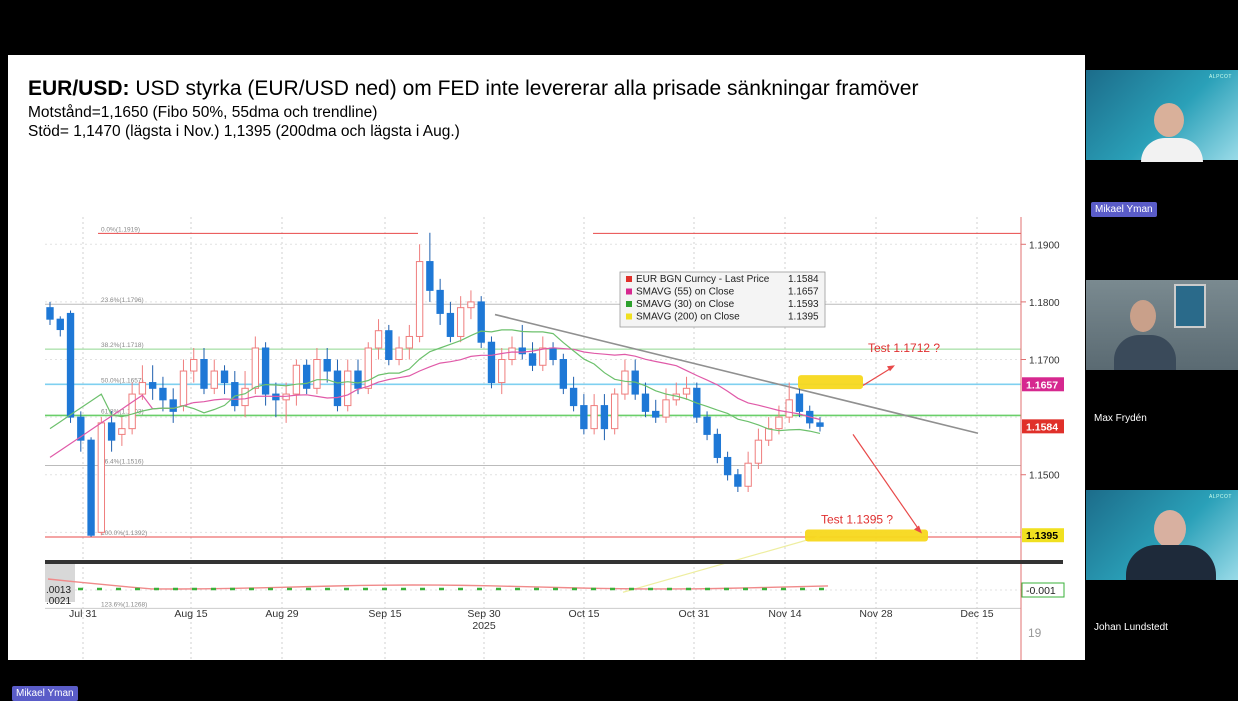  I want to click on x-tick-label: Dec 15, so click(976, 614).